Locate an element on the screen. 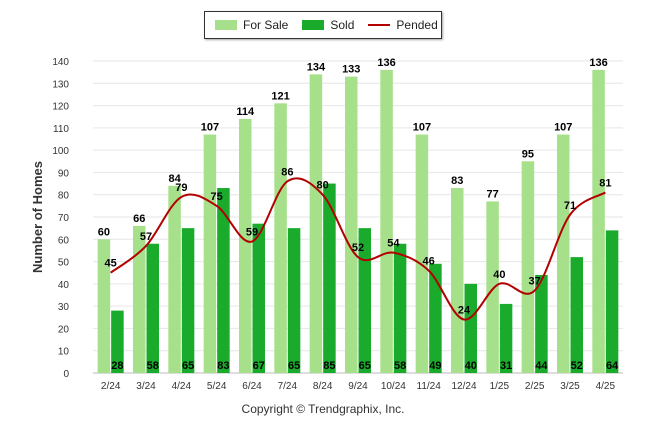 This screenshot has width=646, height=434. y-tick-label: 50 is located at coordinates (64, 263).